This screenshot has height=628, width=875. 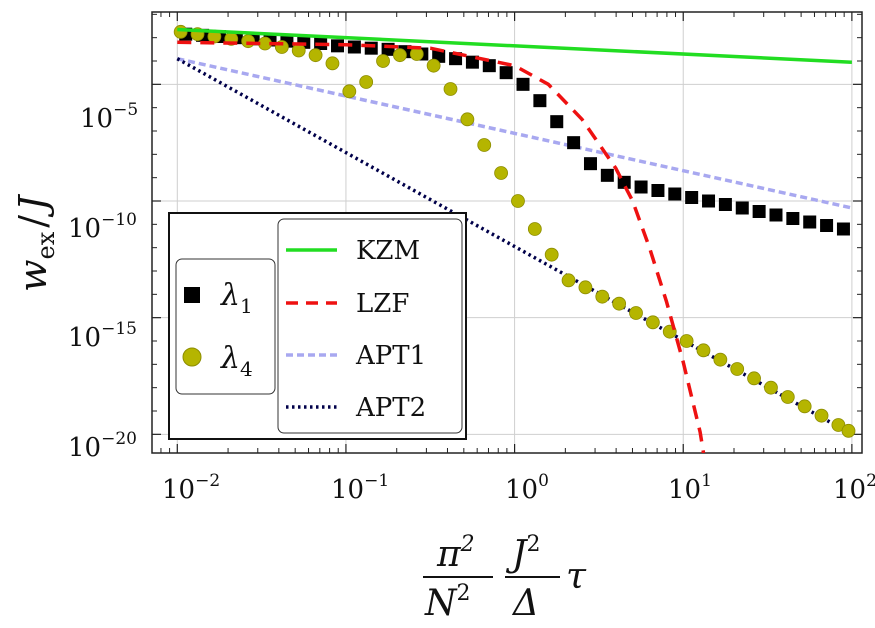 What do you see at coordinates (236, 361) in the screenshot?
I see `legend-label-lambda4: λ4` at bounding box center [236, 361].